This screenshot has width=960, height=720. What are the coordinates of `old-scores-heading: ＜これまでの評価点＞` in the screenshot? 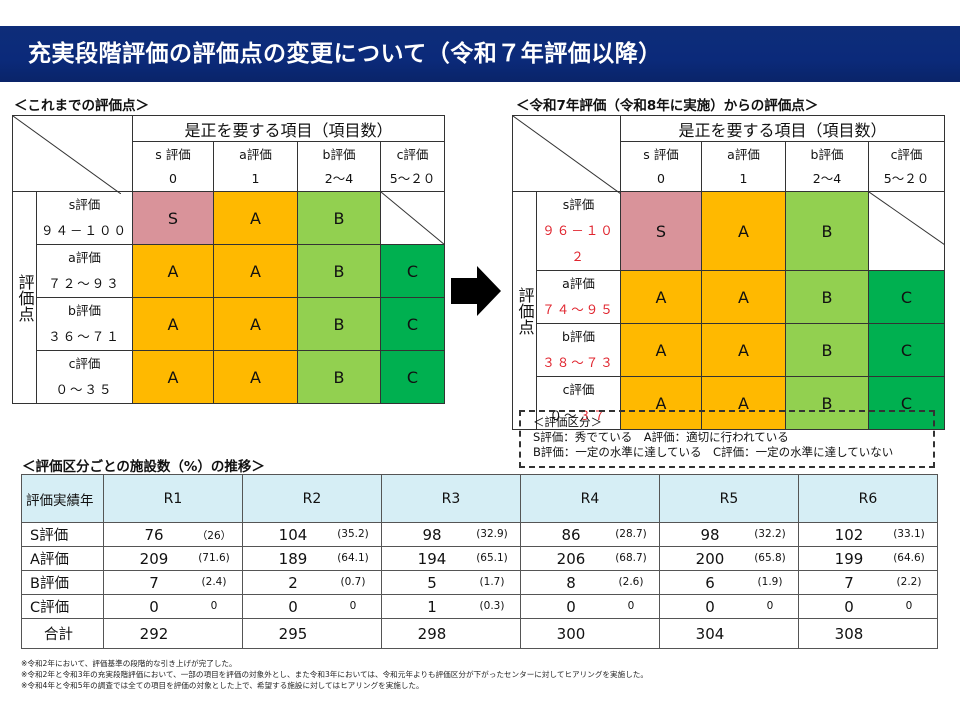 It's located at (81, 106).